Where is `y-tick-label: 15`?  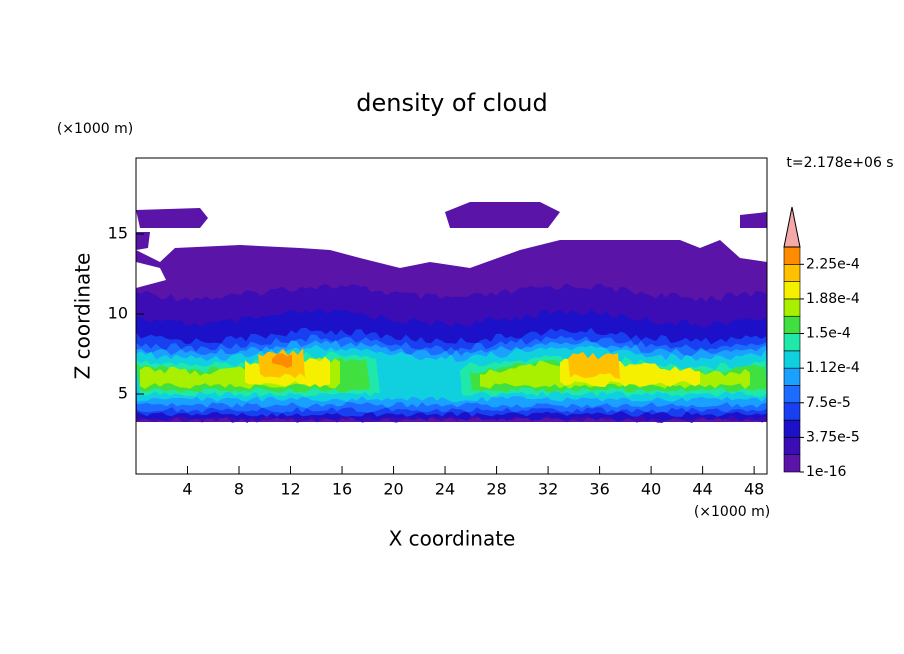
y-tick-label: 15 is located at coordinates (118, 233).